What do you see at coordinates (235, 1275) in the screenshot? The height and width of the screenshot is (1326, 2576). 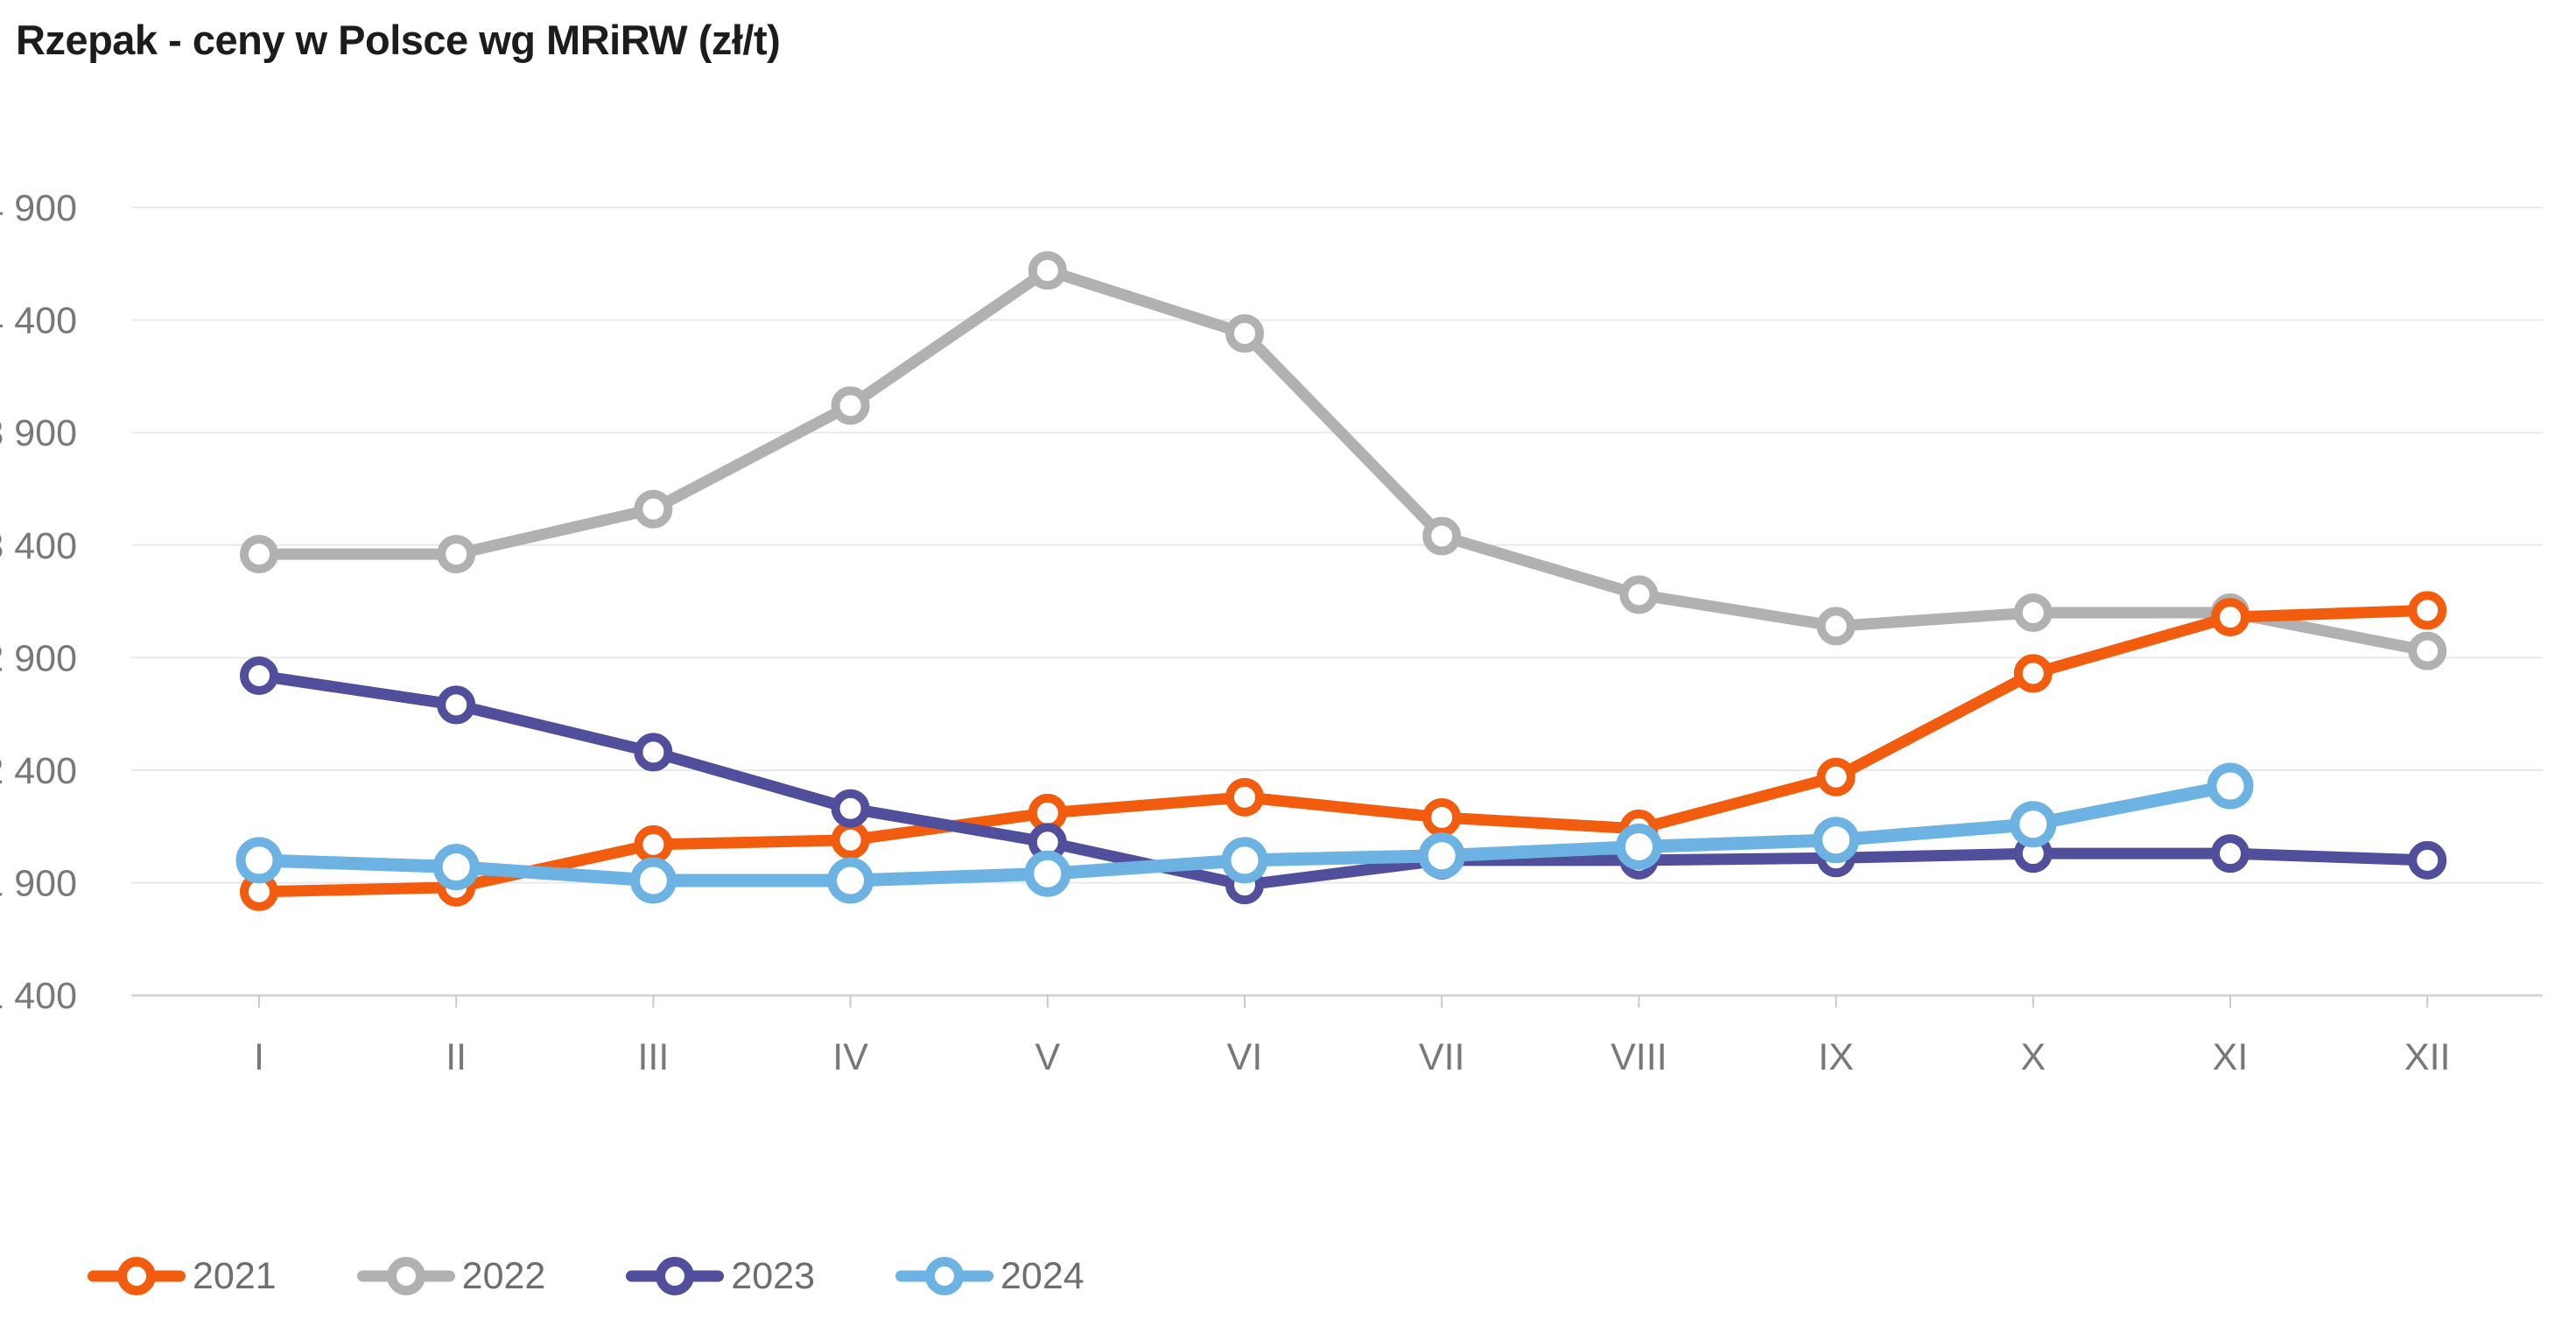 I see `legend-label-2021: 2021` at bounding box center [235, 1275].